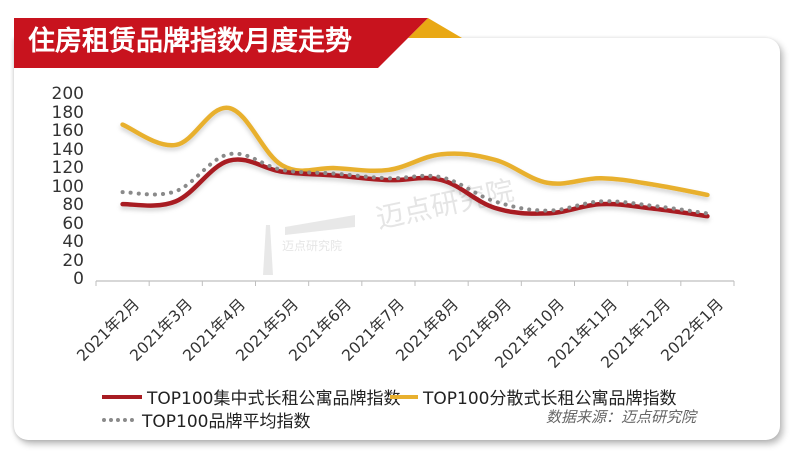 The height and width of the screenshot is (465, 800). What do you see at coordinates (73, 223) in the screenshot?
I see `y-tick-label: 60` at bounding box center [73, 223].